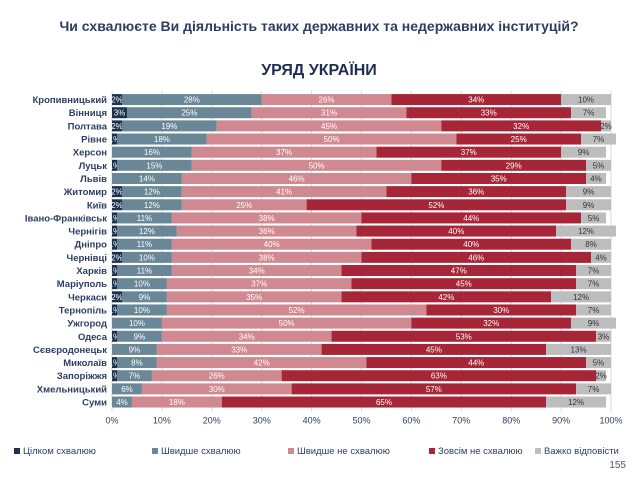 The width and height of the screenshot is (638, 479). I want to click on x-tick-label: 0%, so click(111, 421).